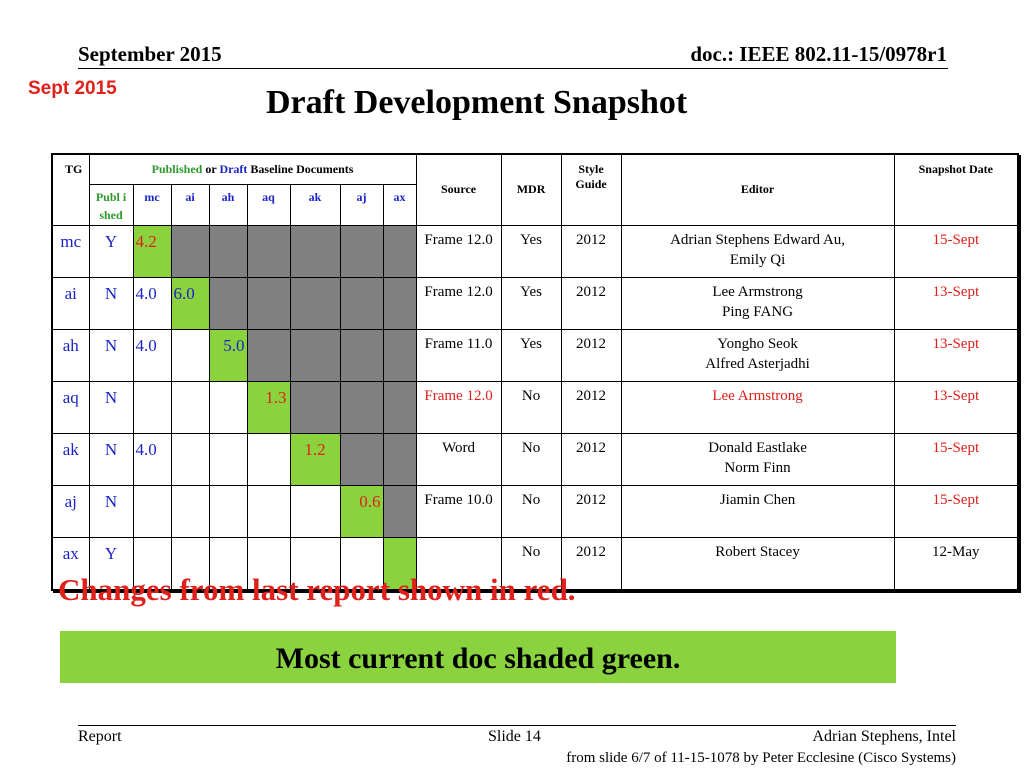 The height and width of the screenshot is (768, 1024). Describe the element at coordinates (190, 204) in the screenshot. I see `subheader-ai: ai` at that location.